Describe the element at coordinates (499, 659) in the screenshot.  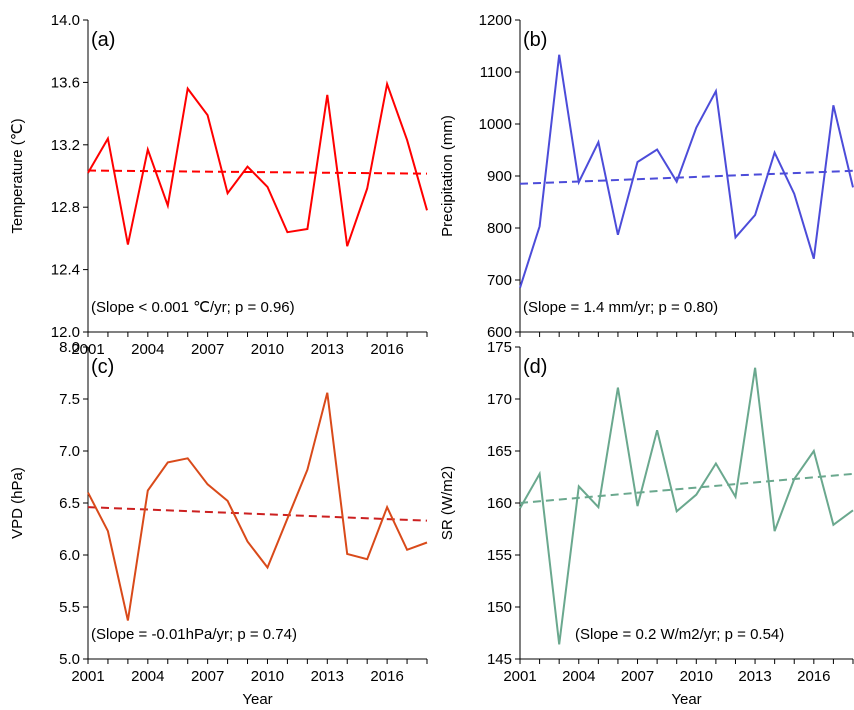
I see `y-tick-label: 145` at that location.